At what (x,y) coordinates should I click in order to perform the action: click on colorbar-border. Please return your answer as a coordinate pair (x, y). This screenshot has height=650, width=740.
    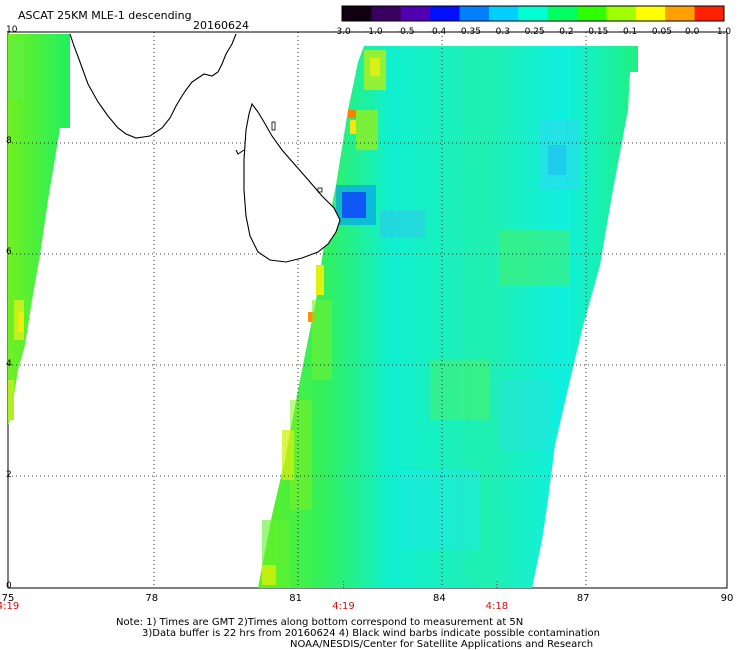
    Looking at the image, I should click on (533, 13).